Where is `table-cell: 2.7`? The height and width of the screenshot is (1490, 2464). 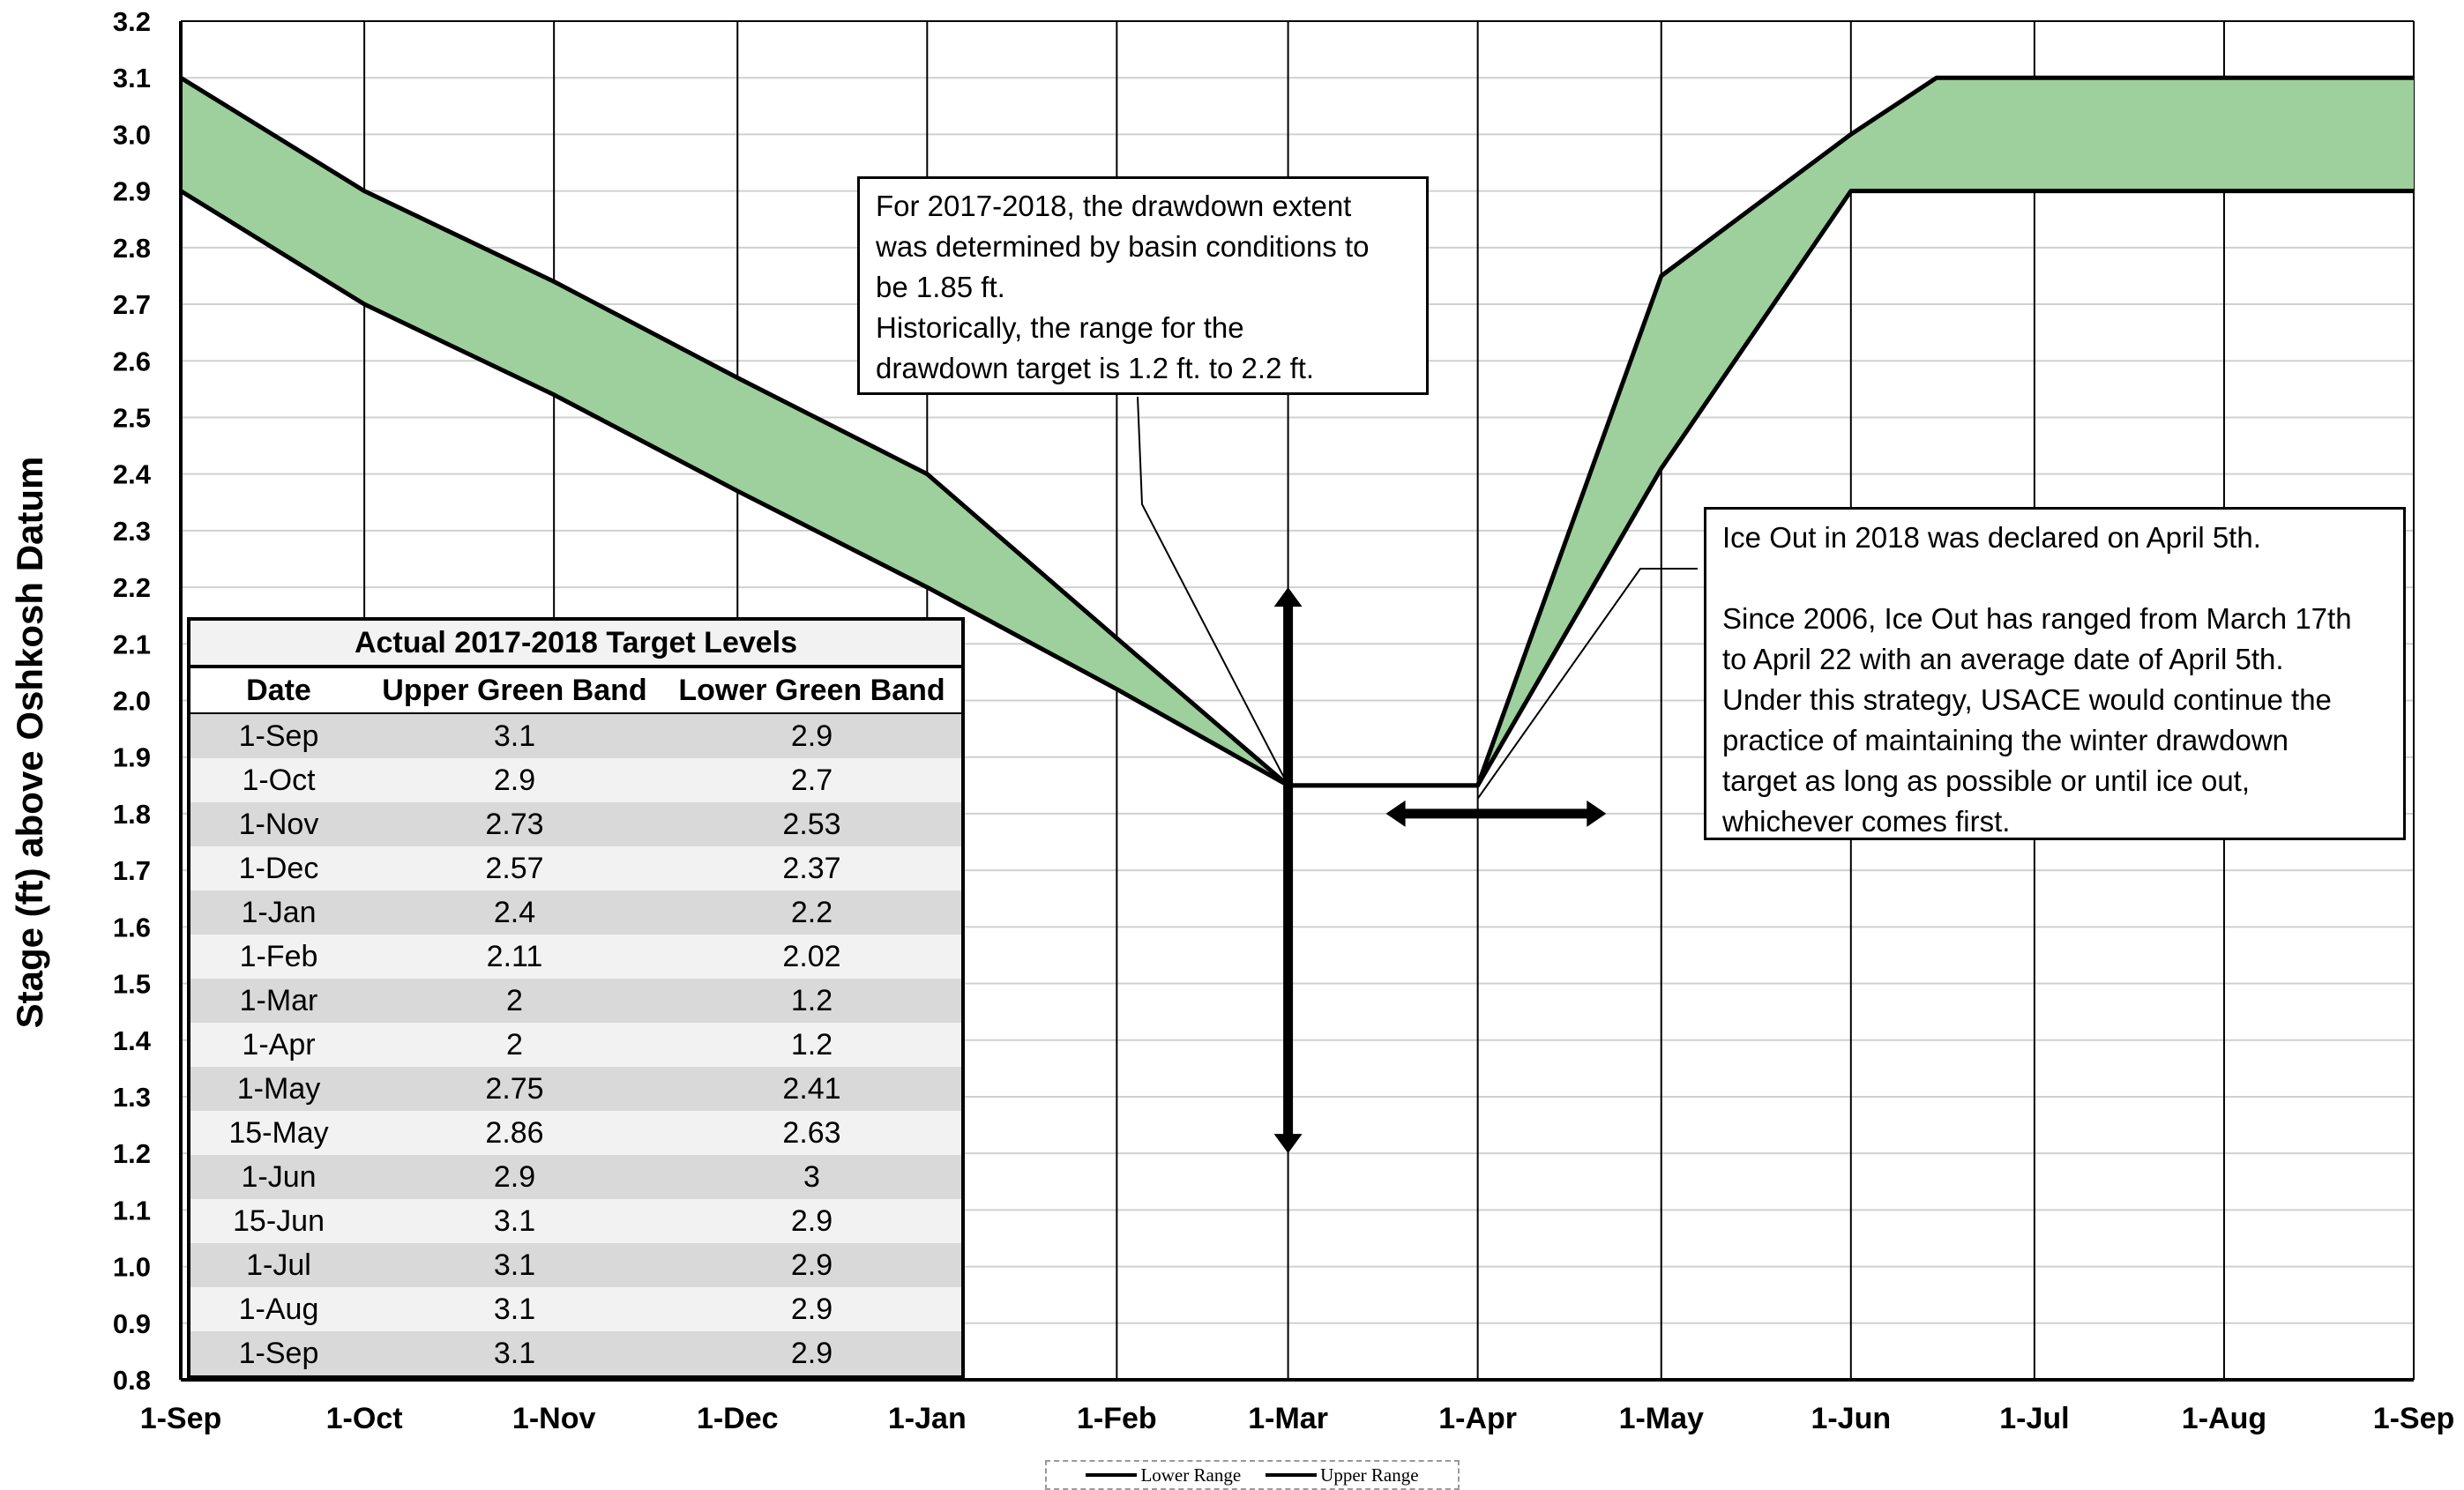 table-cell: 2.7 is located at coordinates (811, 780).